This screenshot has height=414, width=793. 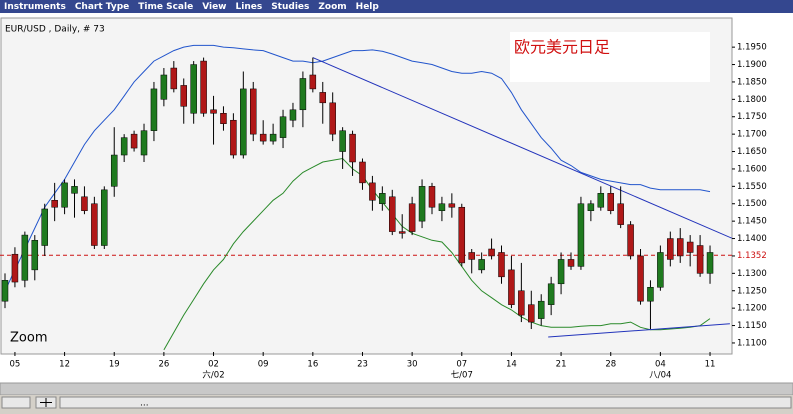 What do you see at coordinates (35, 7) in the screenshot?
I see `menu-item: Instruments` at bounding box center [35, 7].